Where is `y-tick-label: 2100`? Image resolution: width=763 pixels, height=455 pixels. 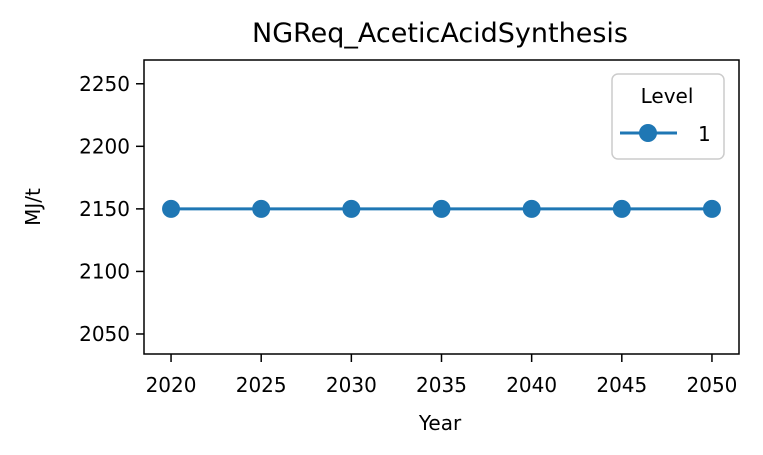 y-tick-label: 2100 is located at coordinates (104, 271).